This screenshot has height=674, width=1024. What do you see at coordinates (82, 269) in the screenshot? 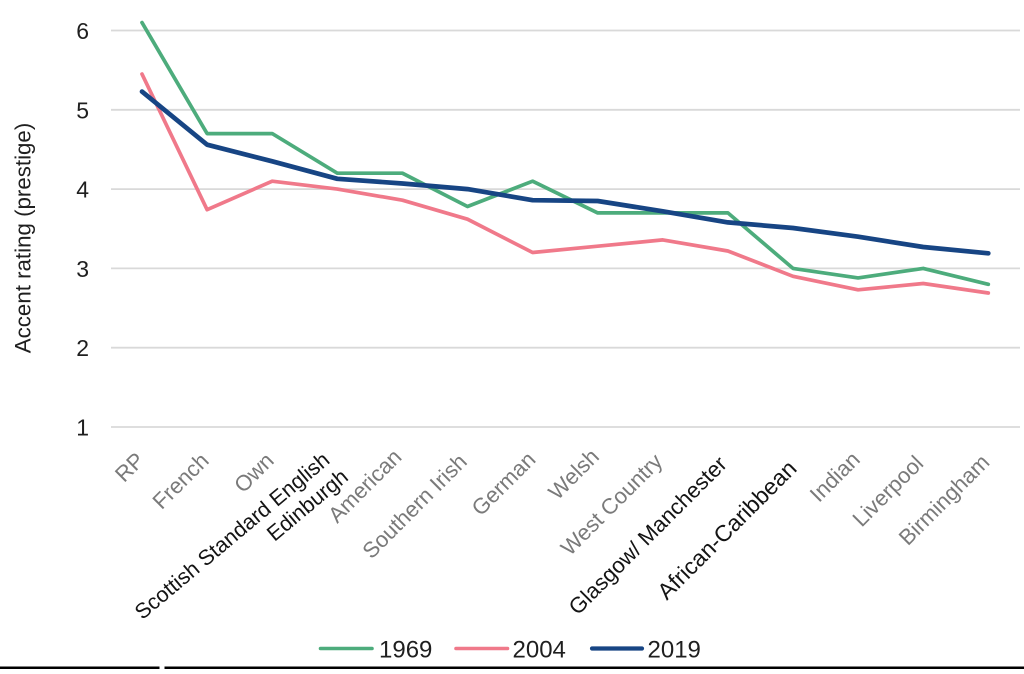
I see `svg-text: 3` at bounding box center [82, 269].